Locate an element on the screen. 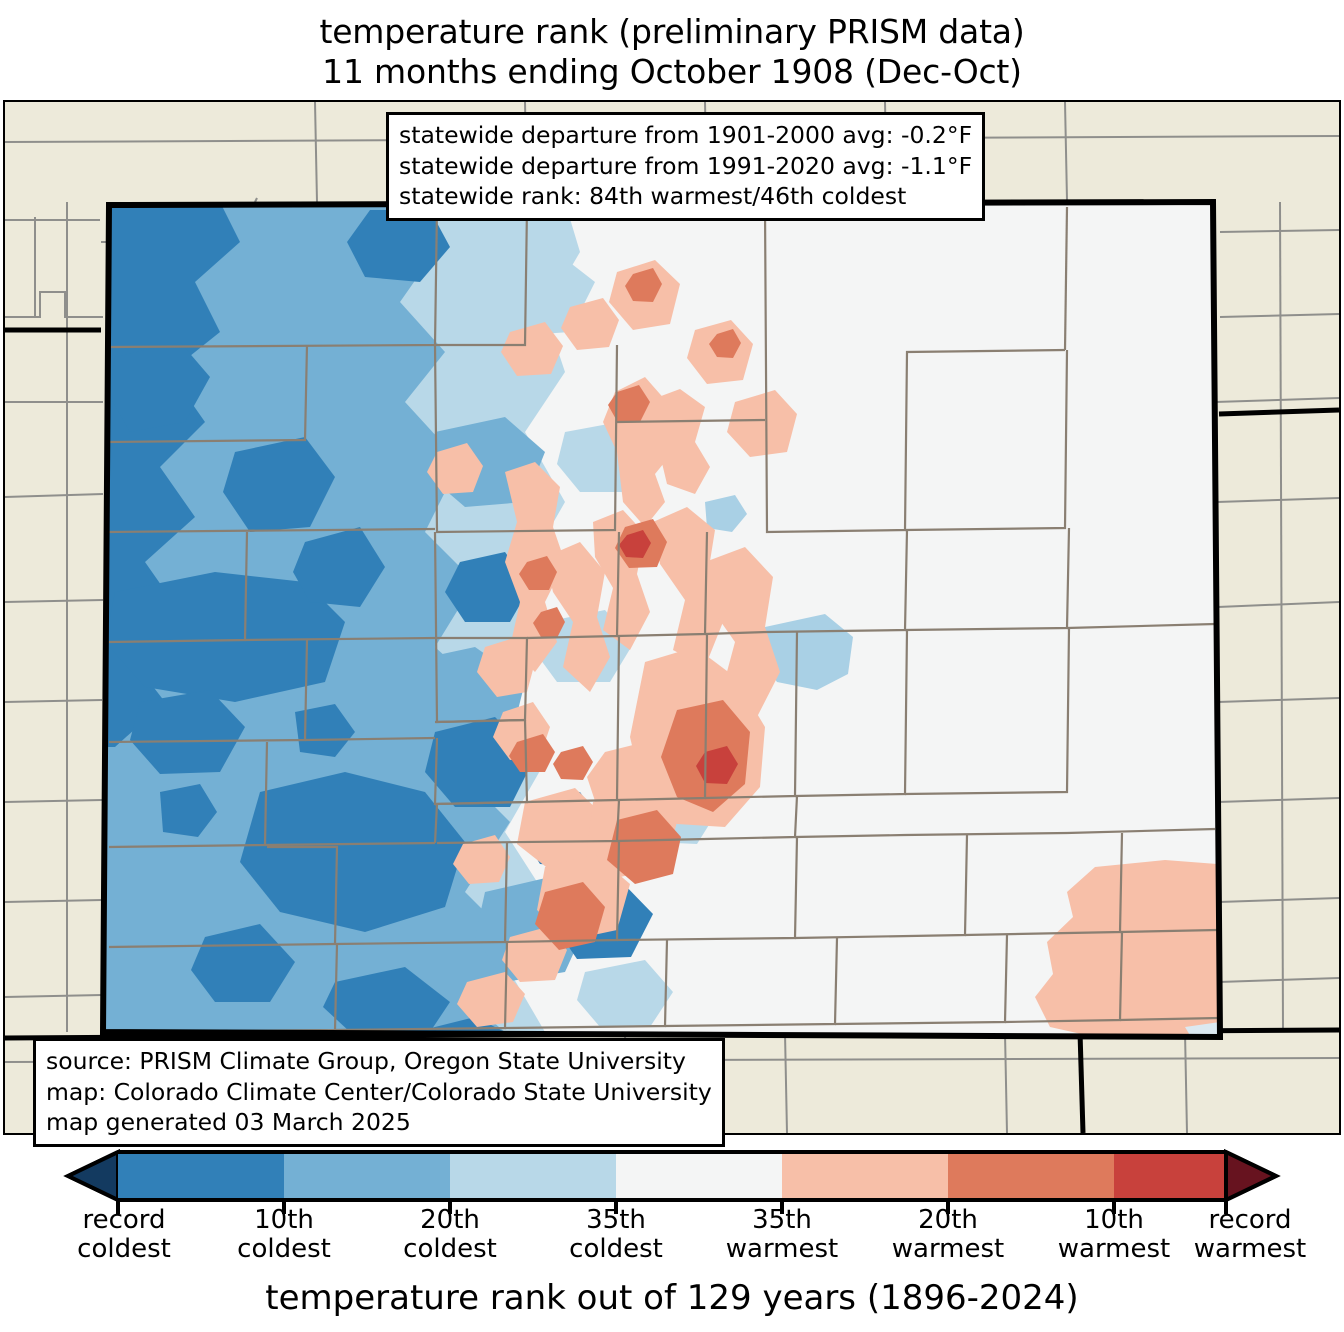 The width and height of the screenshot is (1344, 1332). colorbar-label-10th-coldest: 10th coldest is located at coordinates (284, 1235).